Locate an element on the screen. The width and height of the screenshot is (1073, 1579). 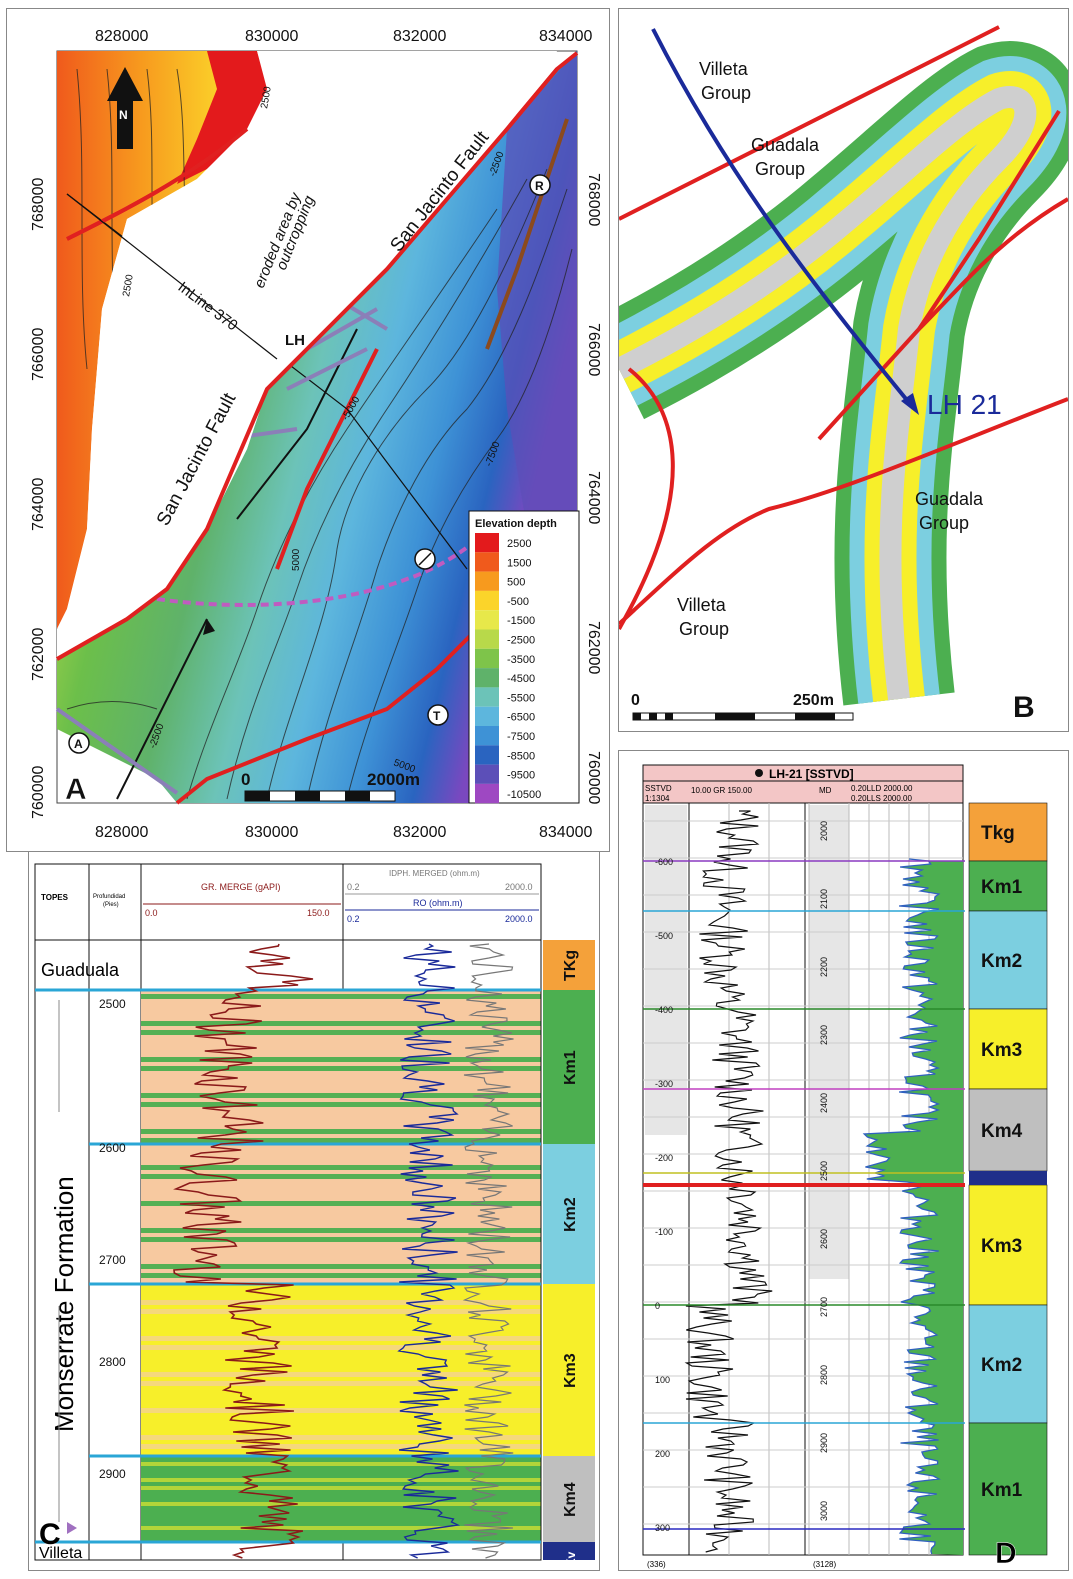
x-tick-top-1: 828000 is located at coordinates (121, 36).